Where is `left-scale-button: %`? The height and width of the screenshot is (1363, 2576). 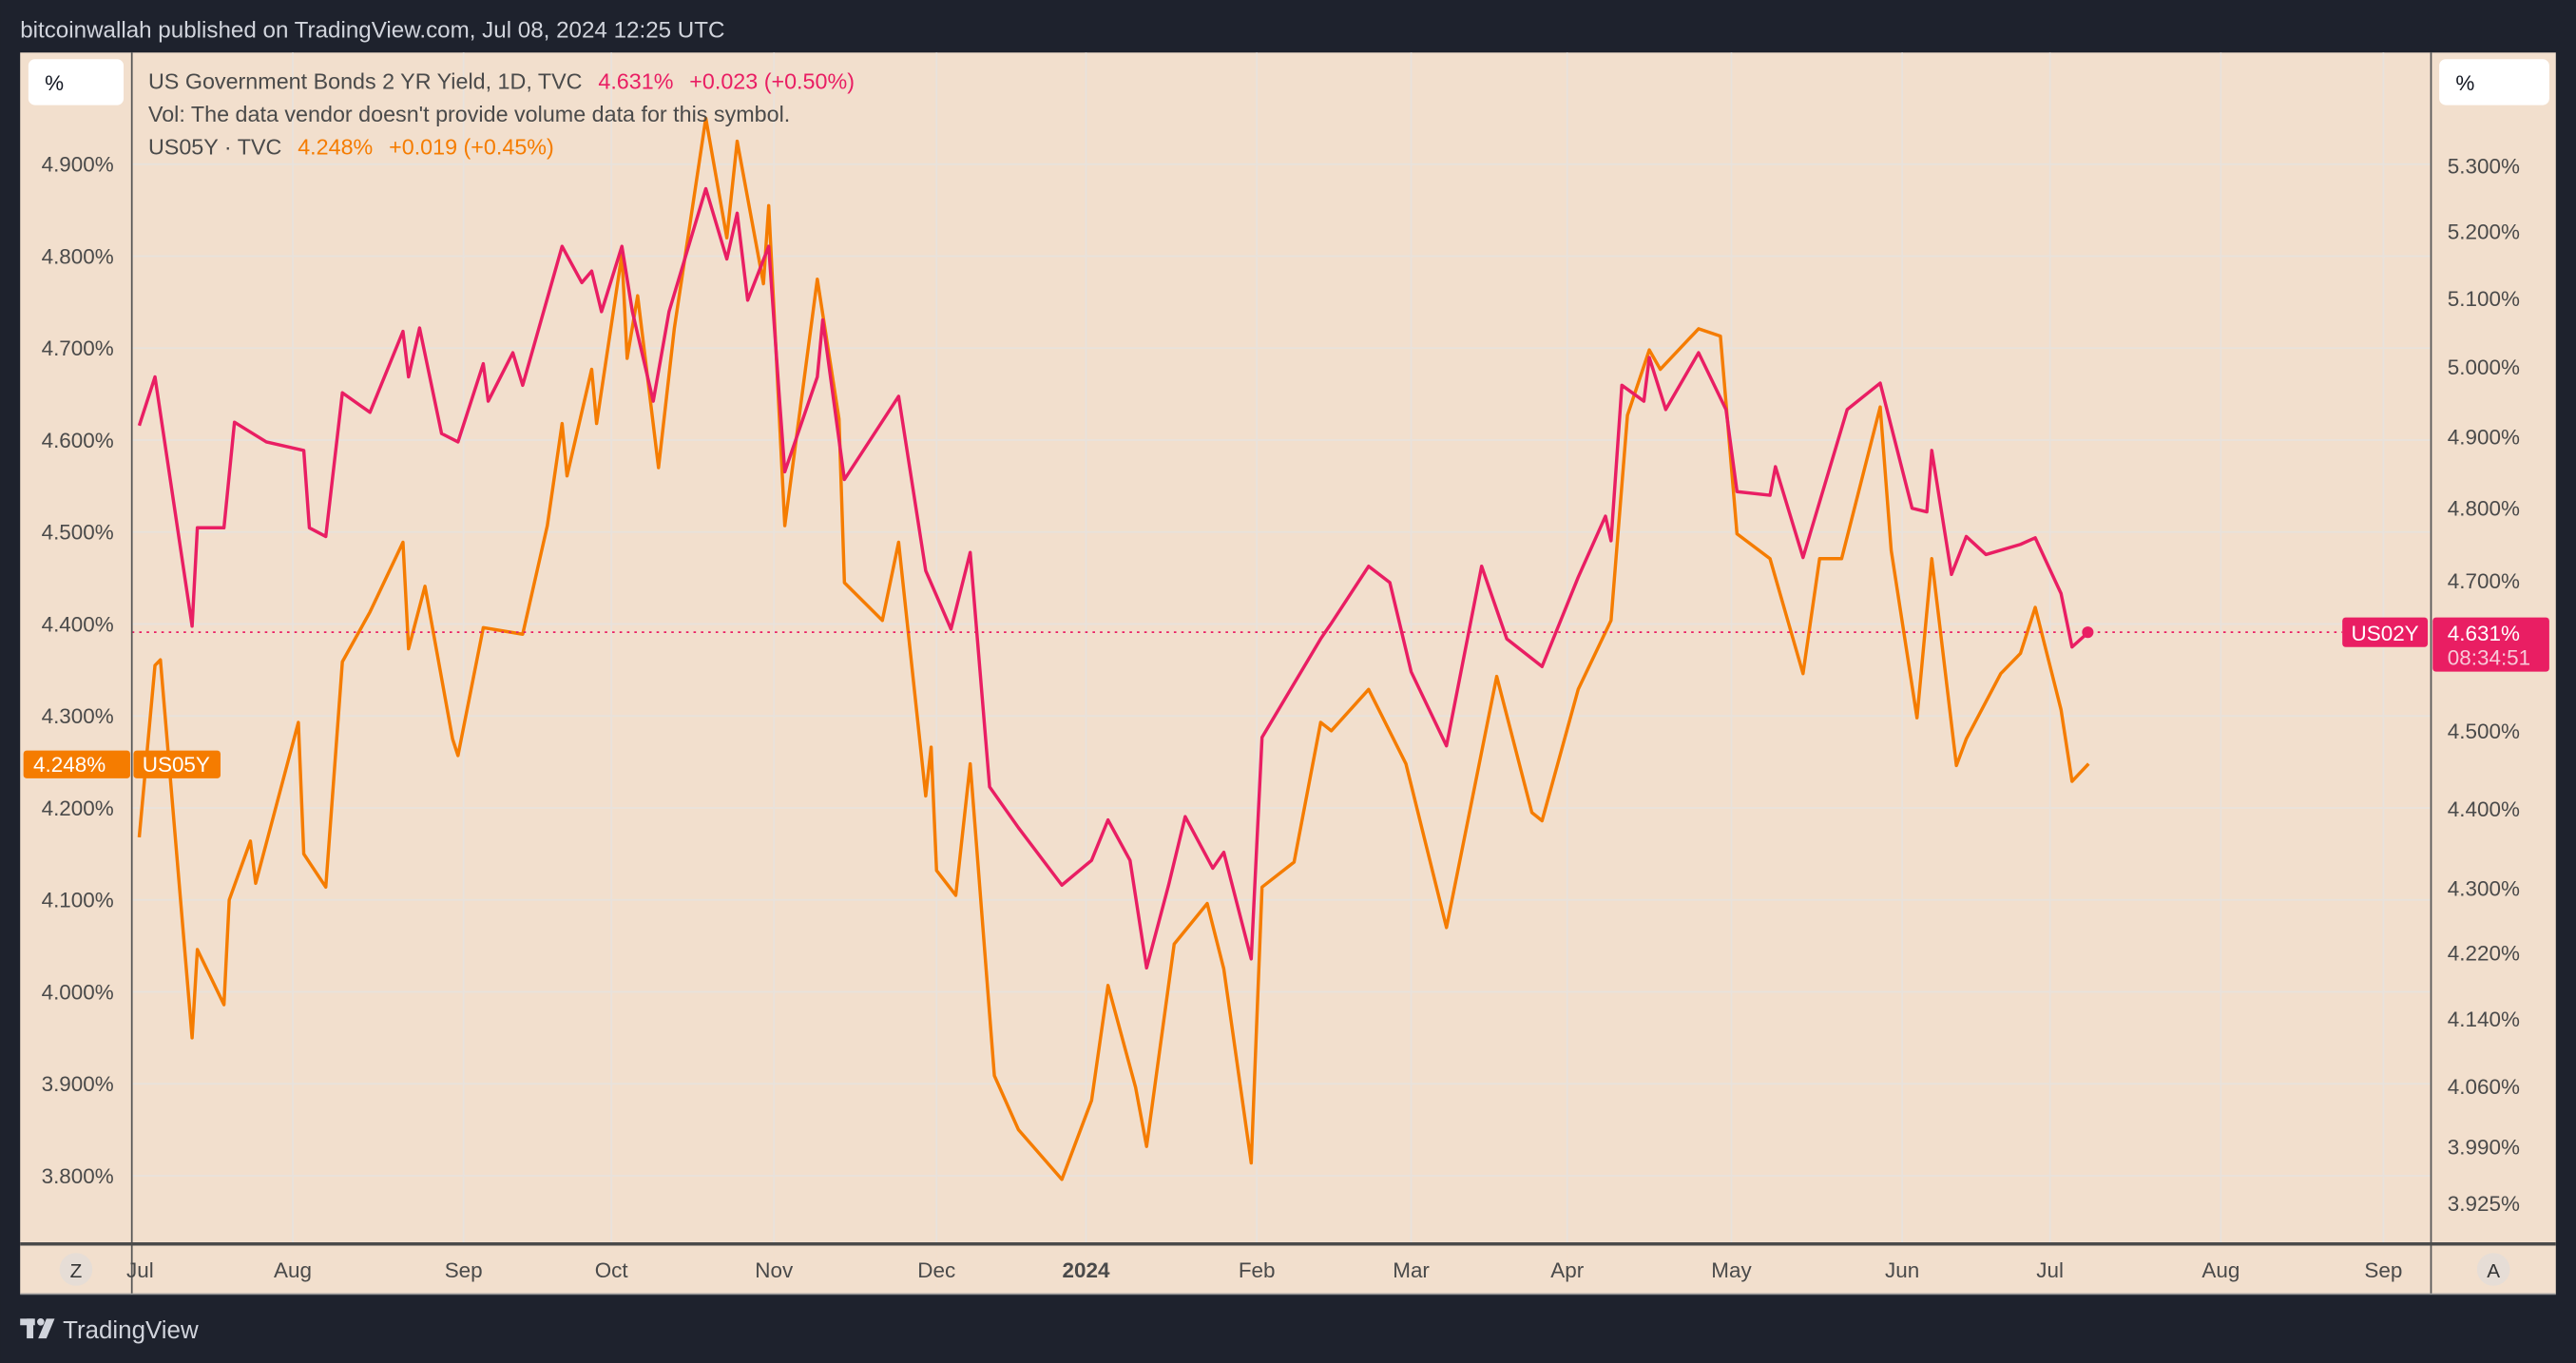 left-scale-button: % is located at coordinates (77, 82).